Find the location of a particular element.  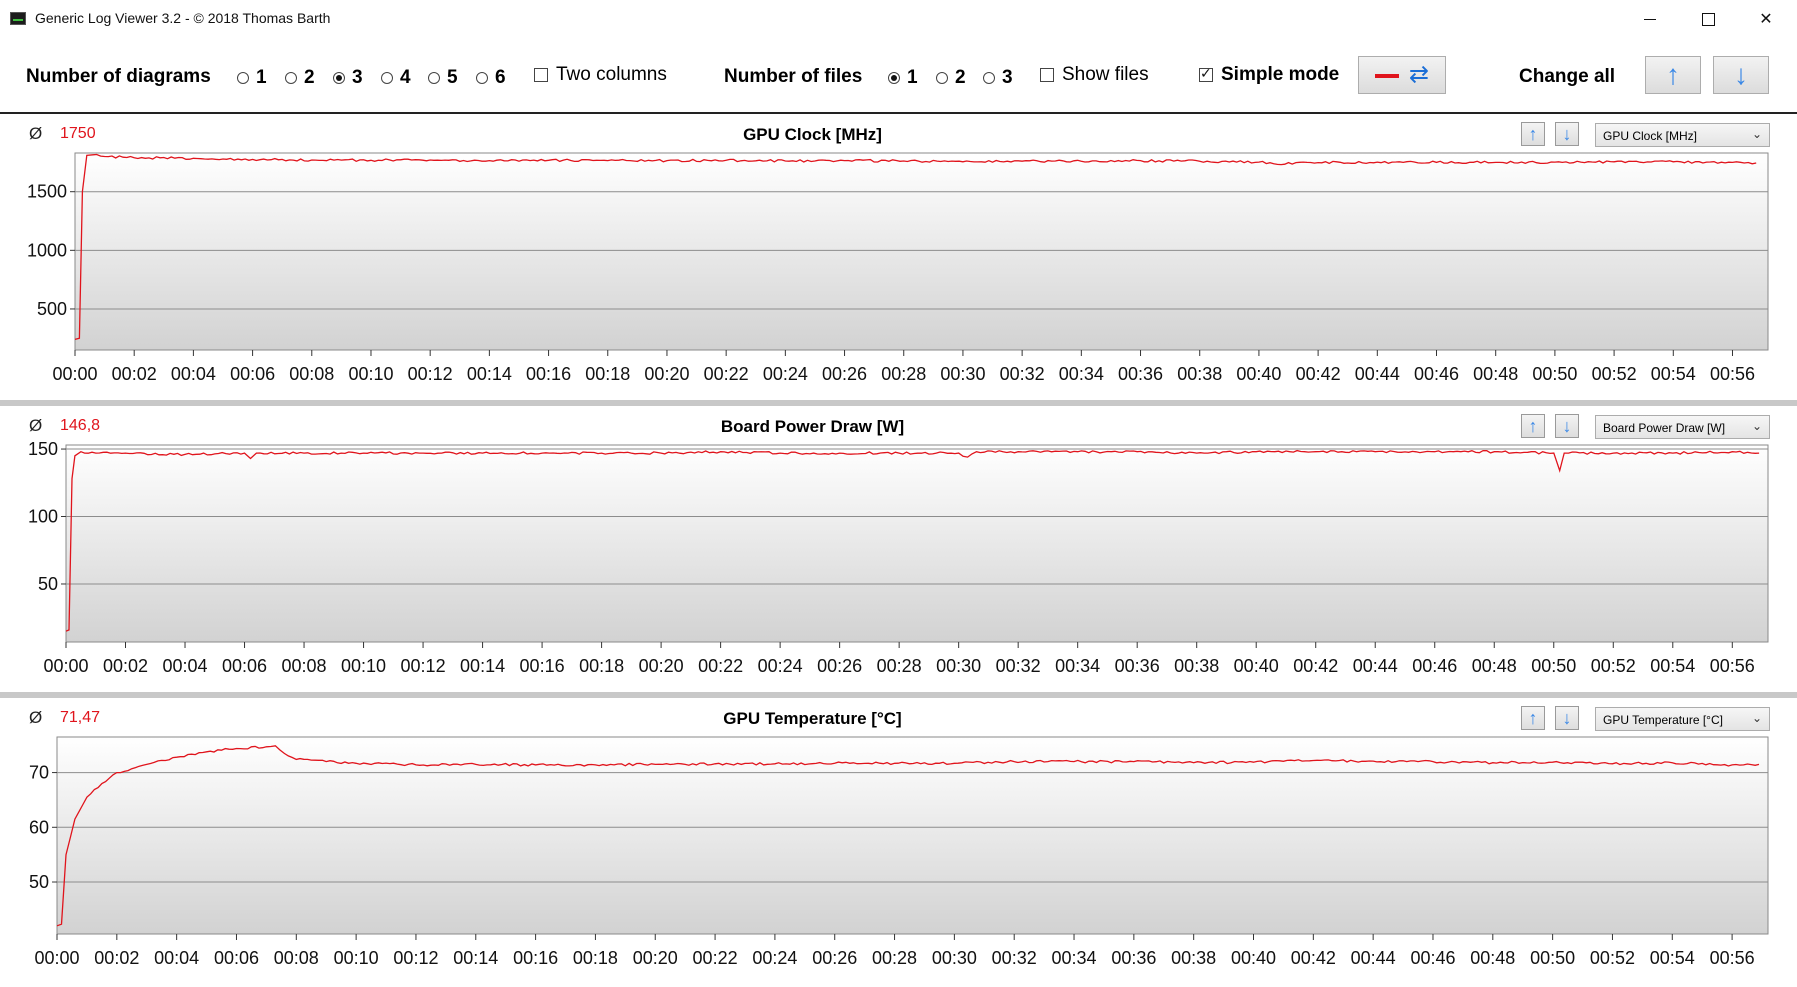

line-color-button: ⇄ is located at coordinates (1402, 75).